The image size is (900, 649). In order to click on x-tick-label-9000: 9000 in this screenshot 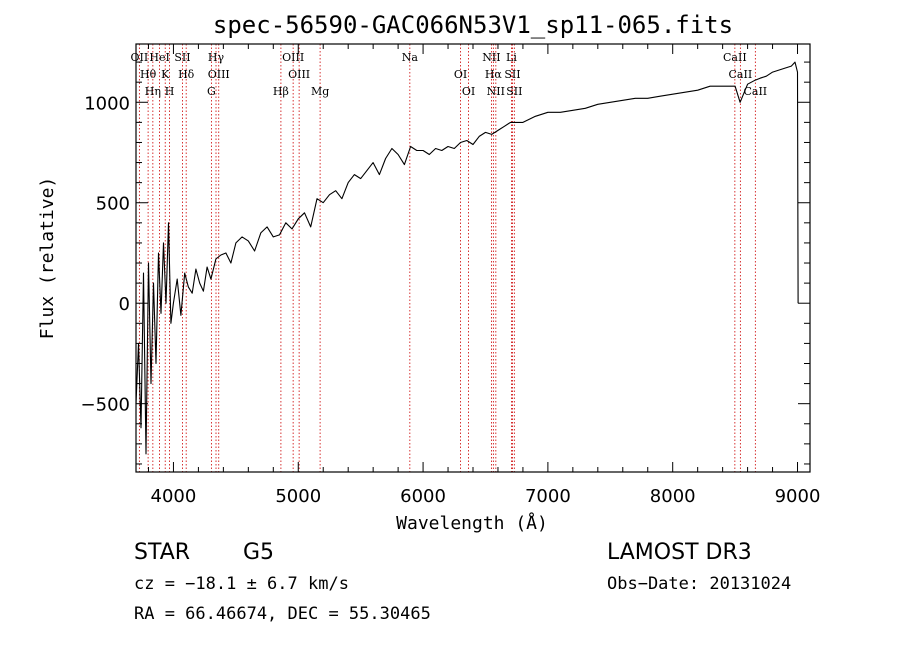, I will do `click(798, 496)`.